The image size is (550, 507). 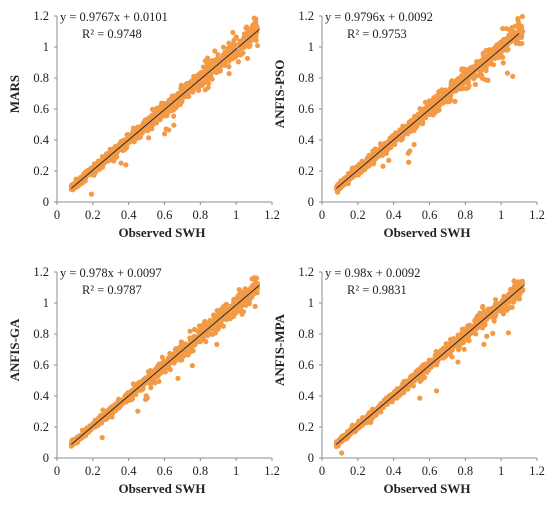 I want to click on r-squared-label: R² = 0.9748, so click(x=112, y=34).